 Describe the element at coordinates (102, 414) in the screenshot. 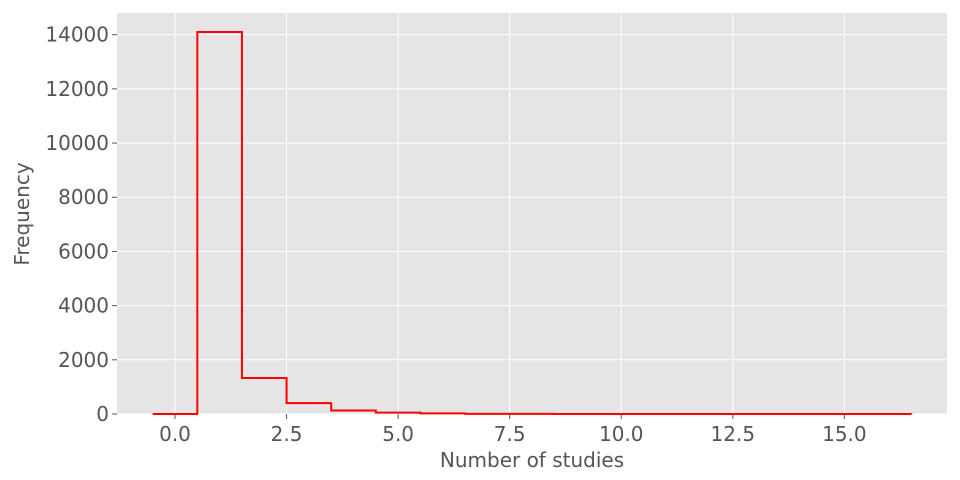

I see `y-tick-label: 0` at that location.